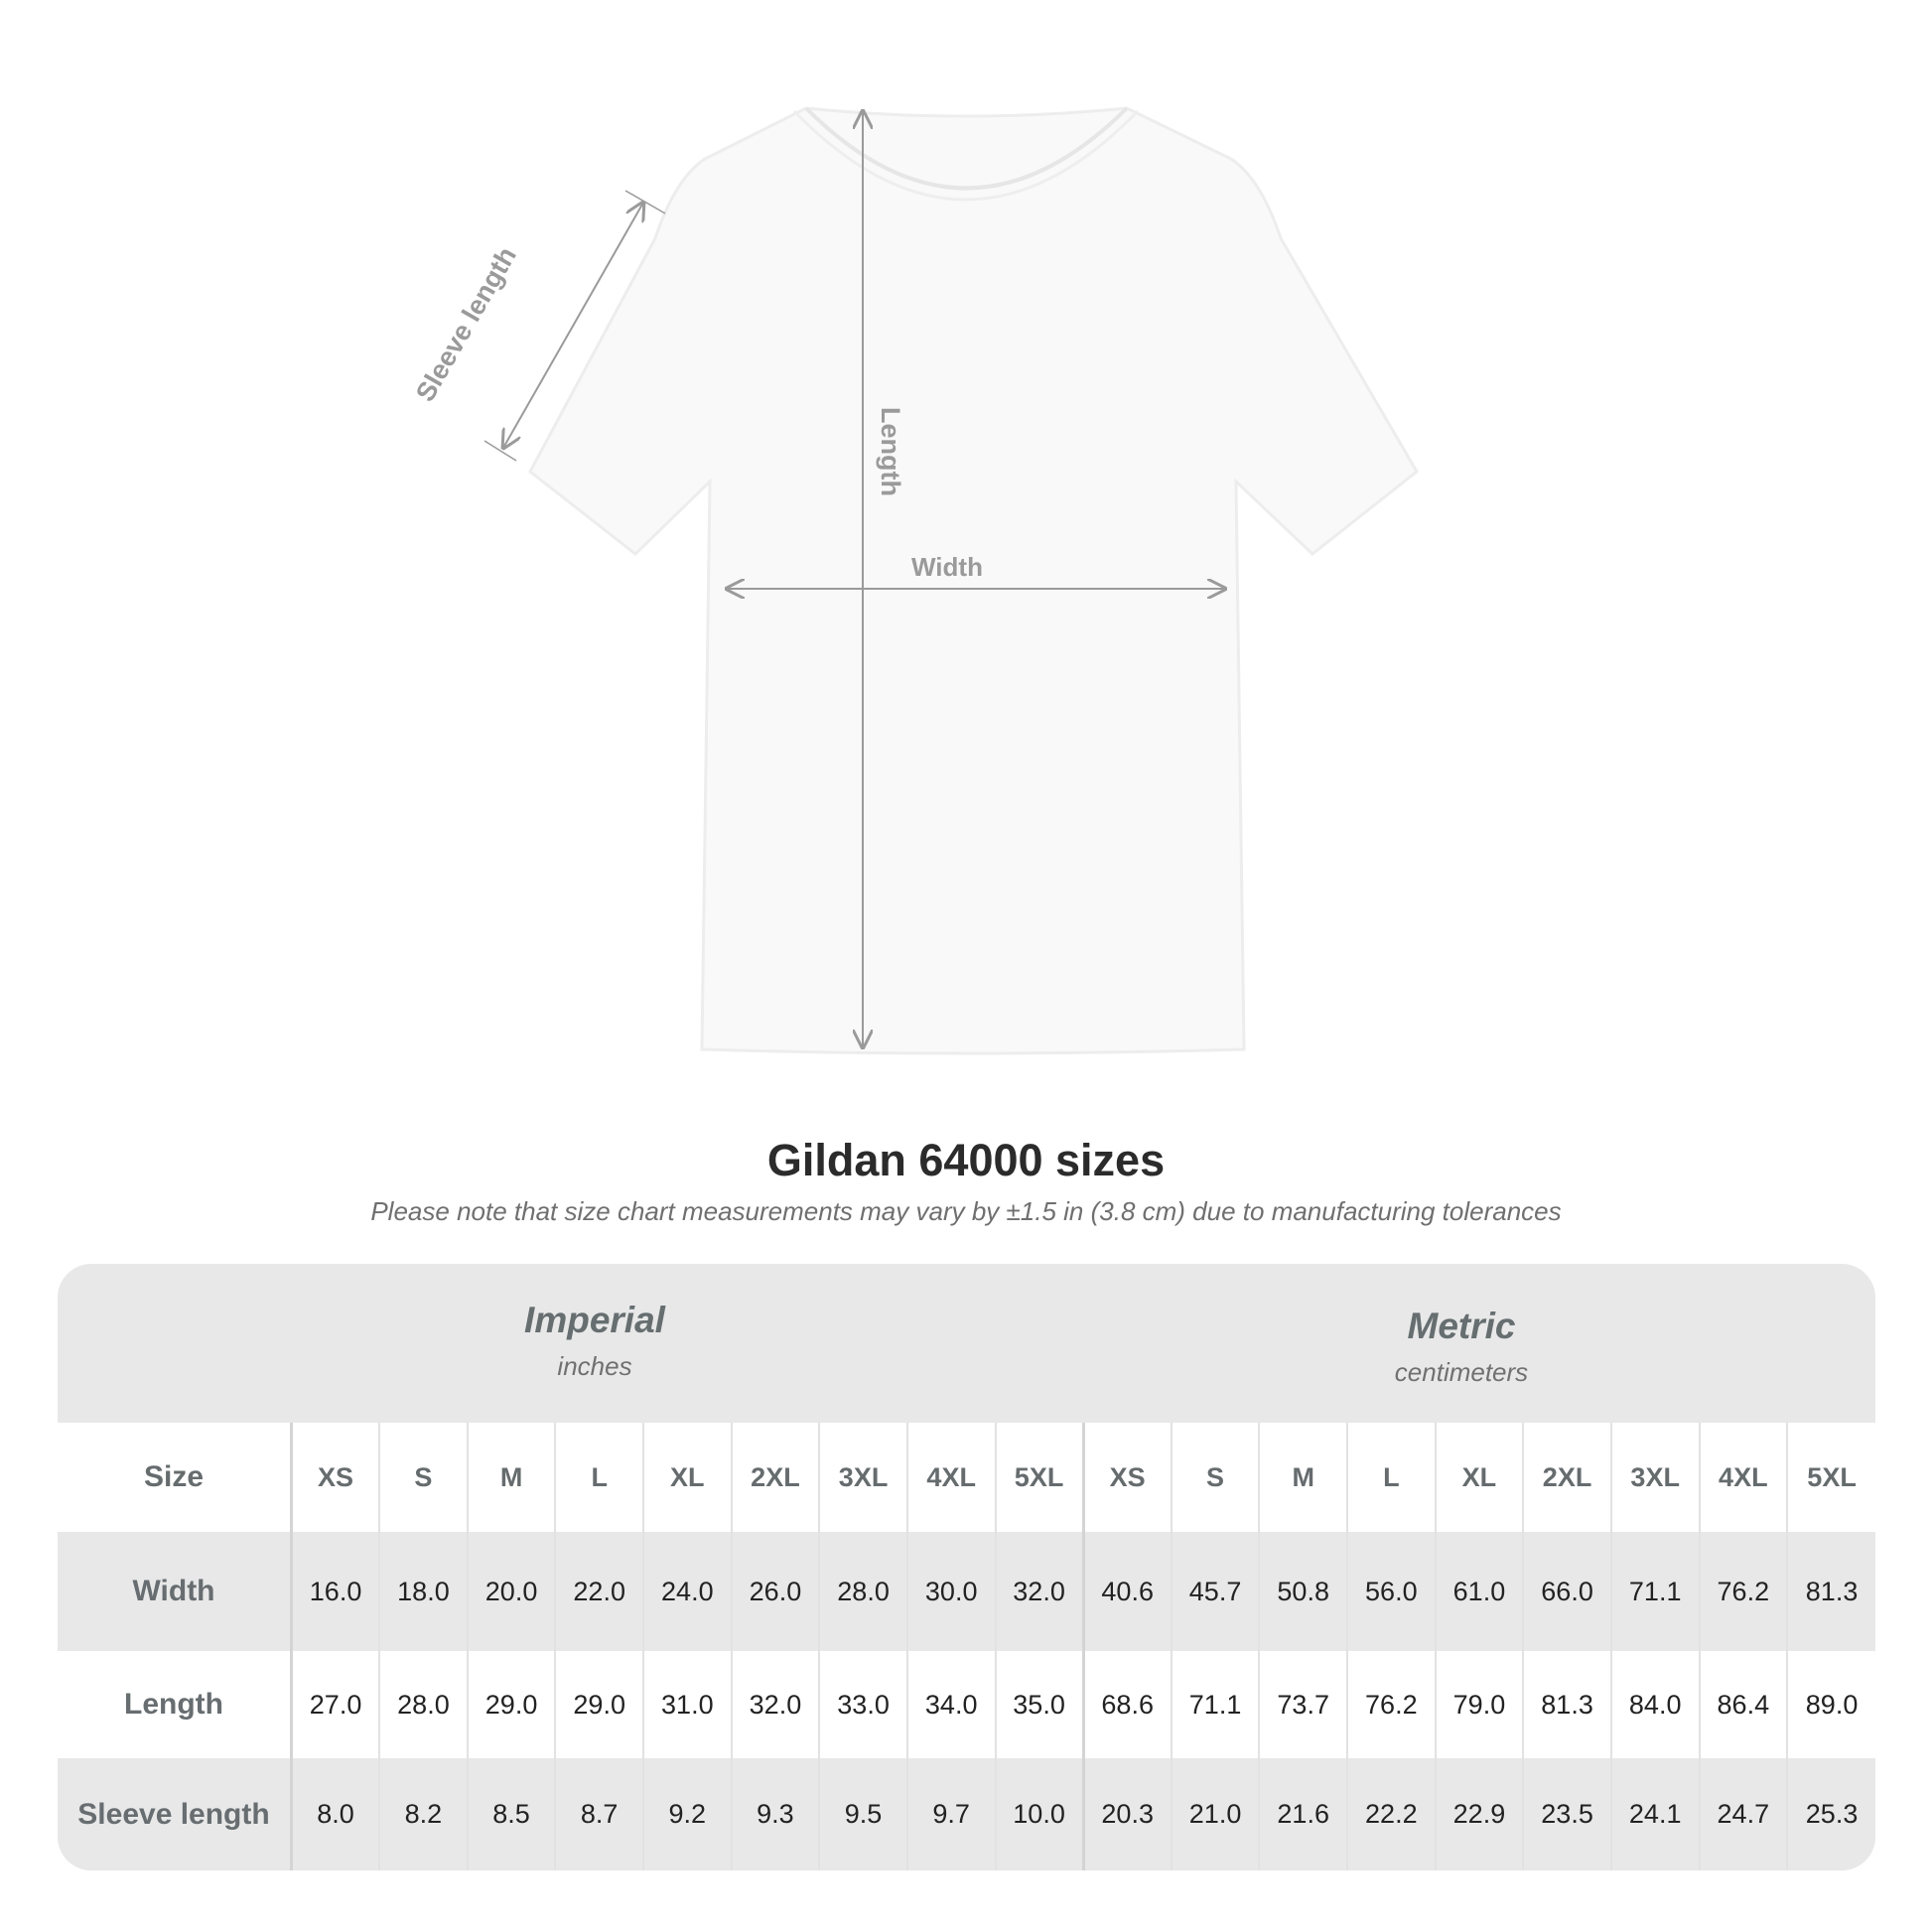 Image resolution: width=1932 pixels, height=1932 pixels. What do you see at coordinates (1831, 1705) in the screenshot?
I see `metric-value-cell: 89.0` at bounding box center [1831, 1705].